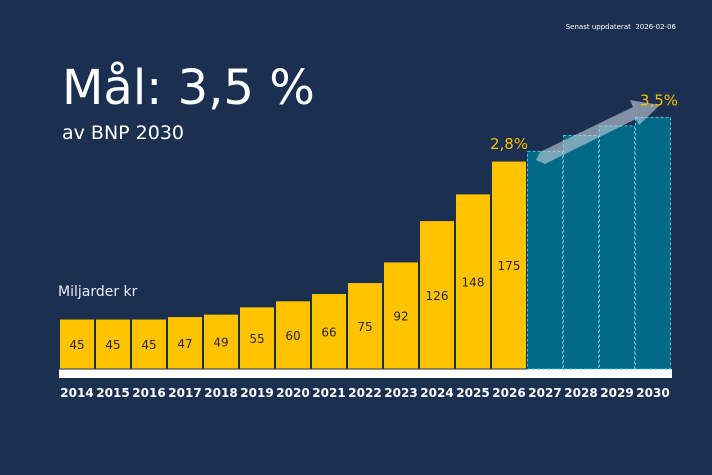 The width and height of the screenshot is (712, 475). Describe the element at coordinates (148, 393) in the screenshot. I see `x-tick-label: 2016` at that location.